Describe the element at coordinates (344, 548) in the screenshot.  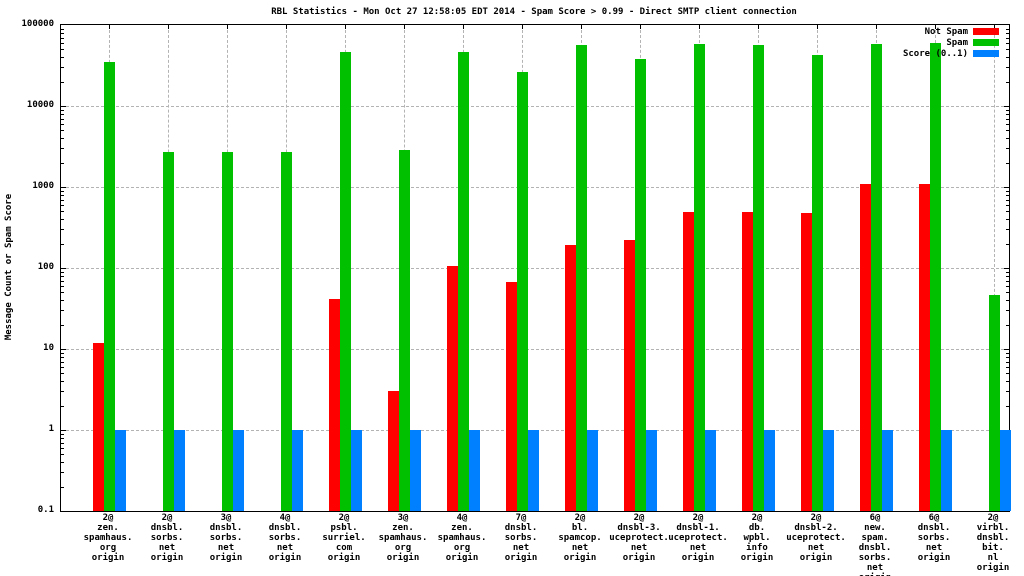
I see `x-category-label-line: com` at that location.